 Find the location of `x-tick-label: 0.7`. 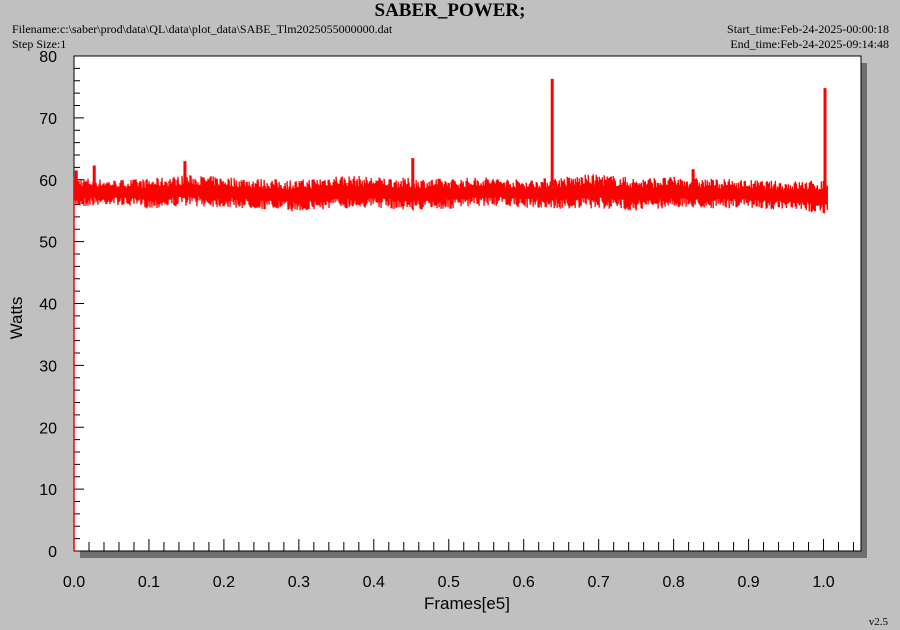

x-tick-label: 0.7 is located at coordinates (599, 582).